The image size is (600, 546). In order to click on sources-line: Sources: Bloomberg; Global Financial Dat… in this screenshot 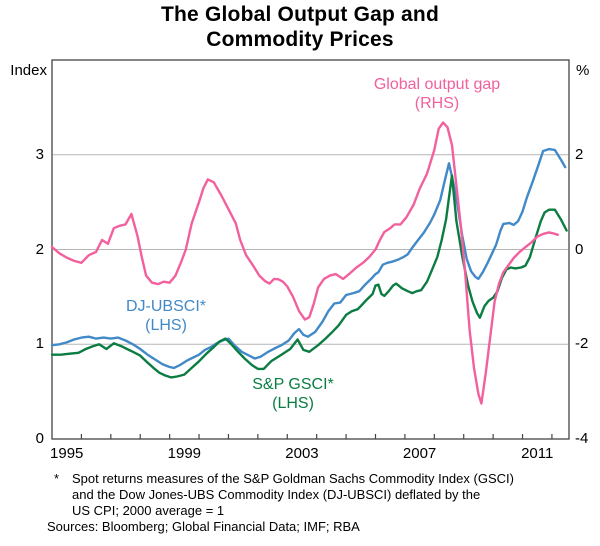, I will do `click(203, 526)`.